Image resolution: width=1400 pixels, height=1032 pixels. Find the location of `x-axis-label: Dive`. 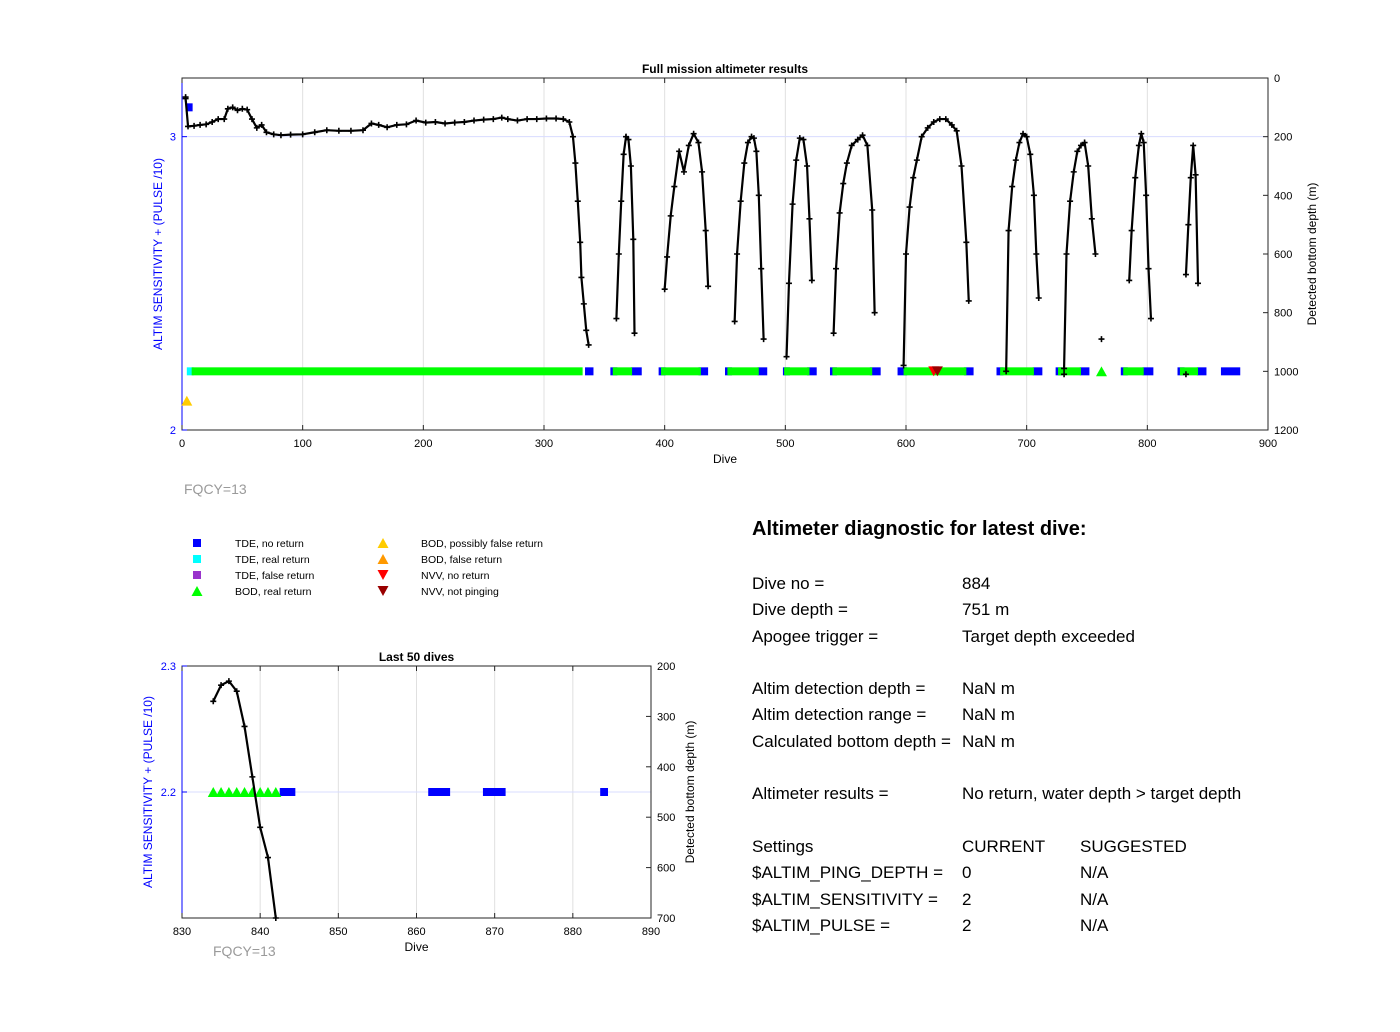

x-axis-label: Dive is located at coordinates (416, 947).